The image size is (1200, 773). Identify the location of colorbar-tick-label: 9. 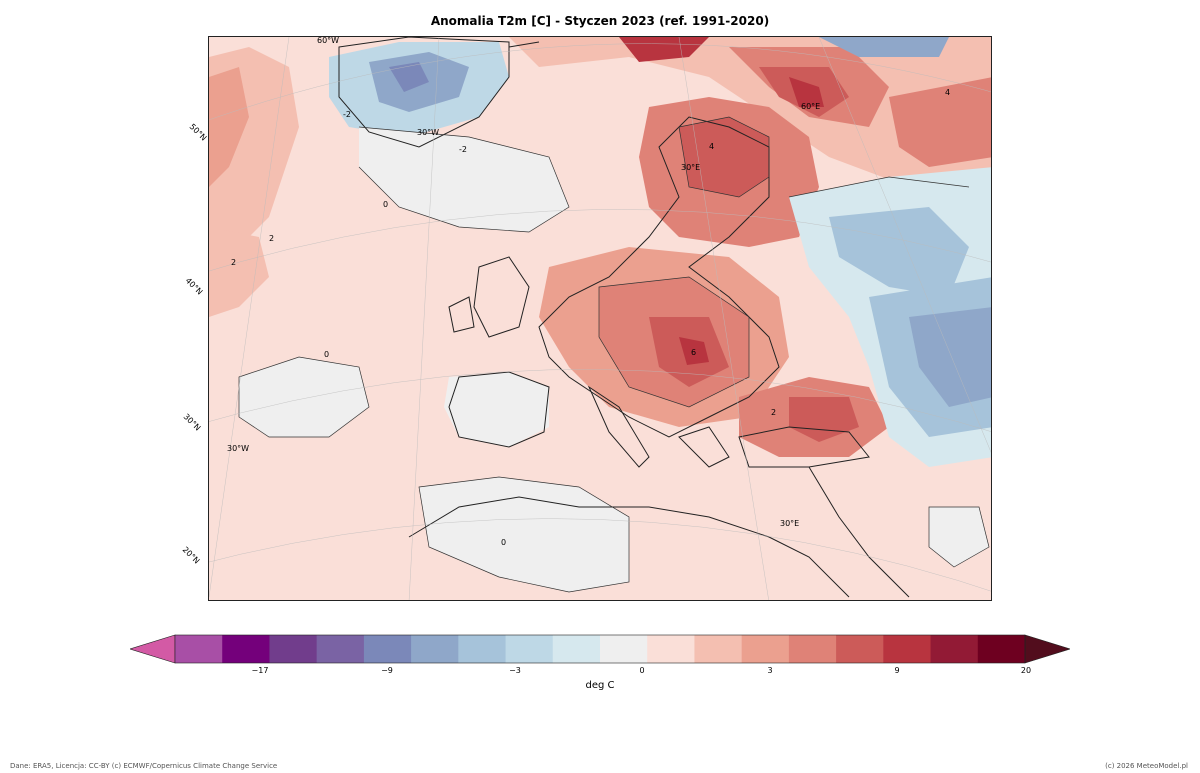
(897, 670).